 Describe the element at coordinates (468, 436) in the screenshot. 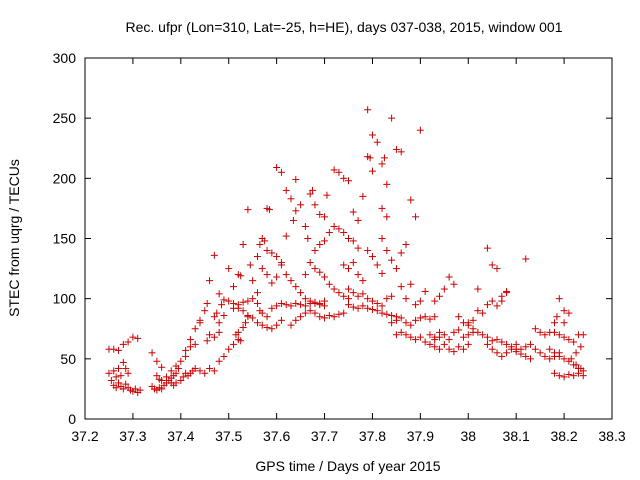

I see `x-tick-label: 38` at that location.